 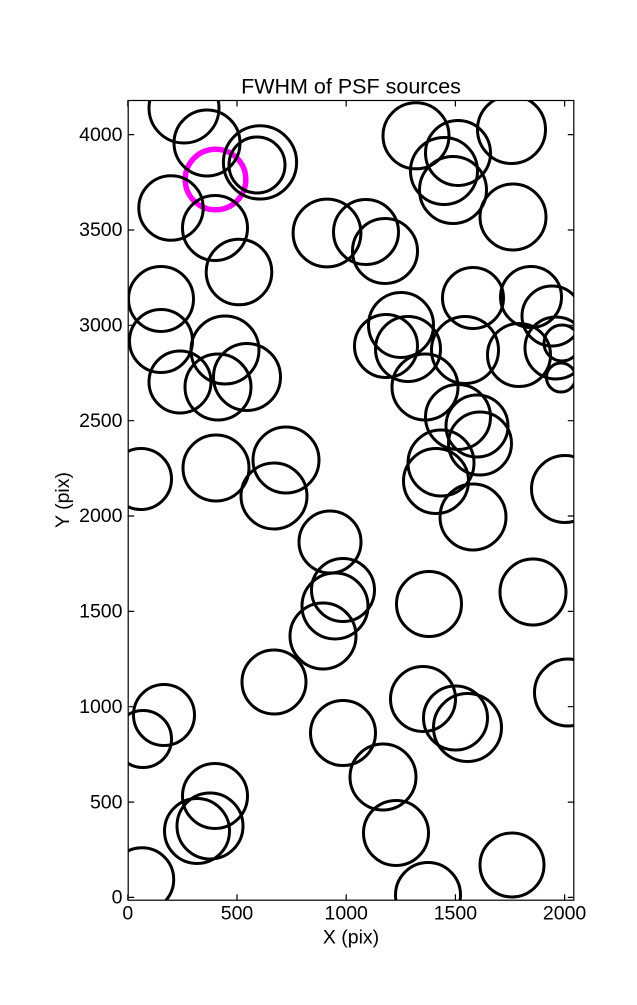 I want to click on svg-text: X (pix), so click(x=351, y=938).